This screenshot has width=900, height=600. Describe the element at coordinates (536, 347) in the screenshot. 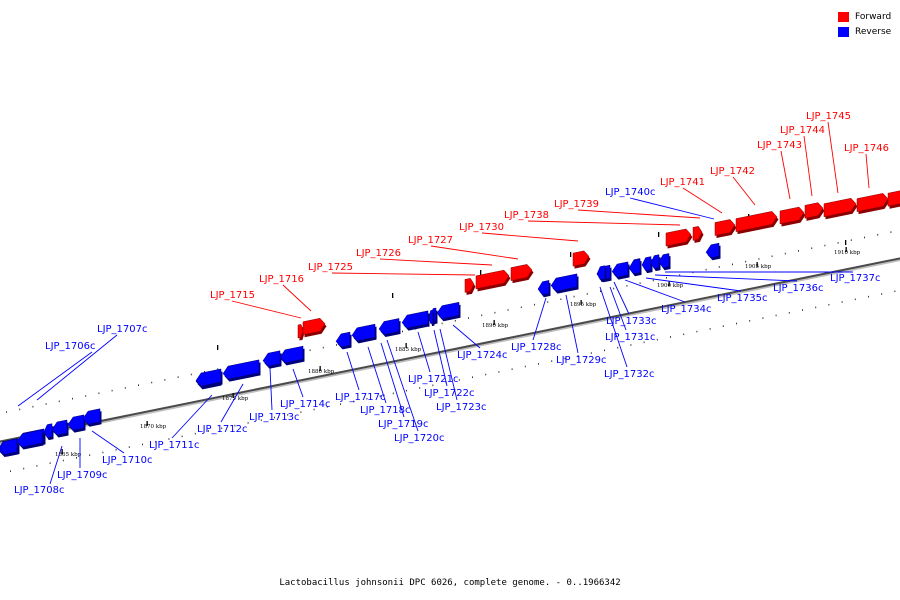

I see `gene-label-LJP_1728c: LJP_1728c` at that location.